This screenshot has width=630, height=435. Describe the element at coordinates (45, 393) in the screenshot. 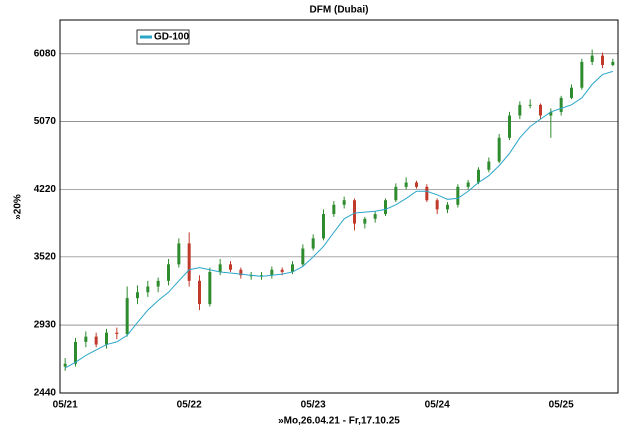

I see `y-tick-label: 2440` at that location.